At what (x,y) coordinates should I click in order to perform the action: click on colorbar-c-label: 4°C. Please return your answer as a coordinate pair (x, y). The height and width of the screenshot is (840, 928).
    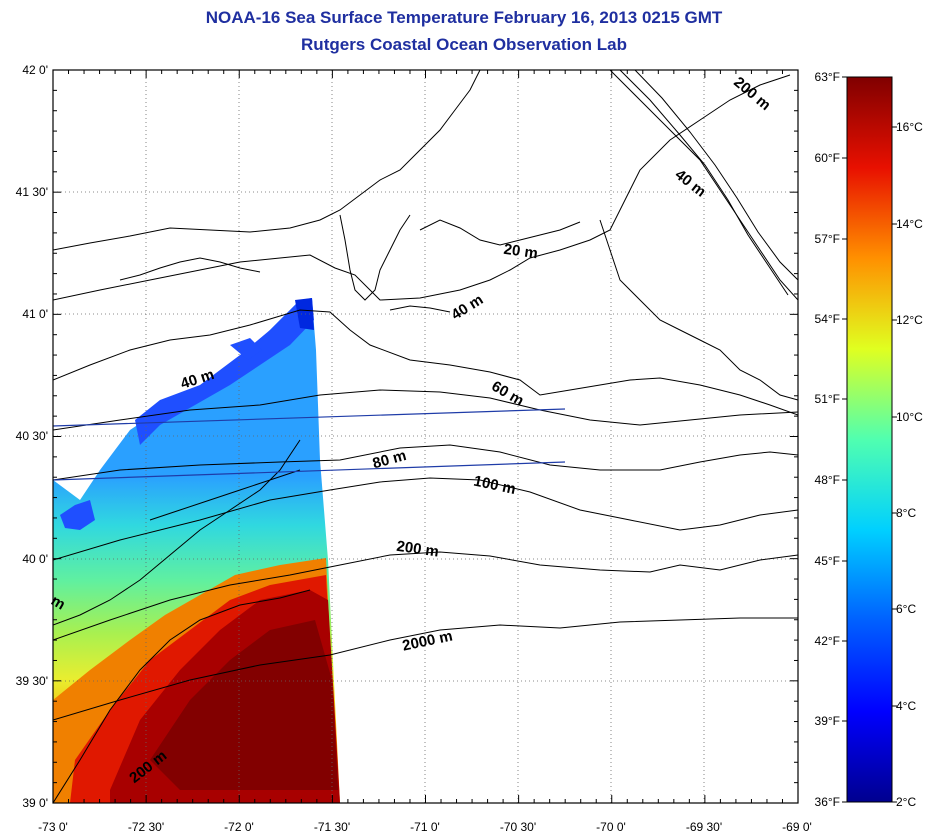
    Looking at the image, I should click on (906, 706).